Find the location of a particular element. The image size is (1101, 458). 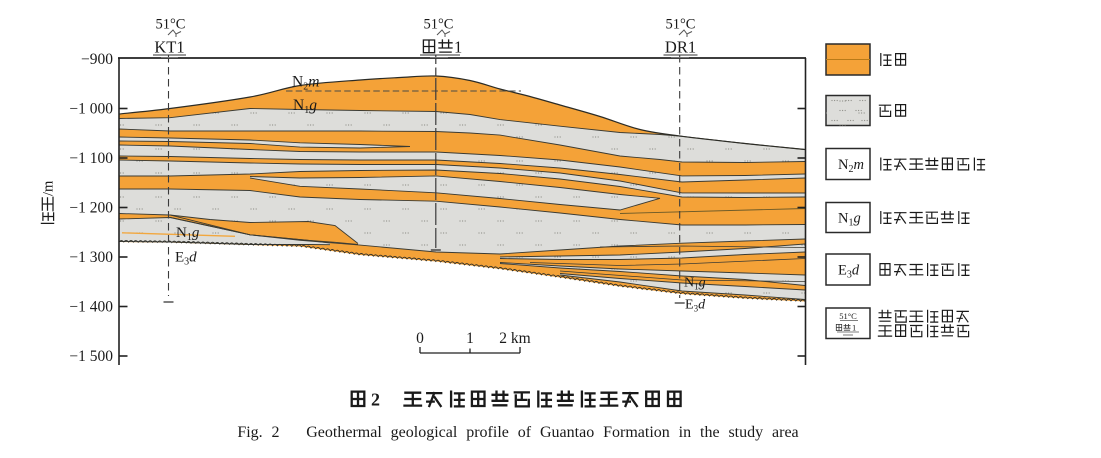

svg-text: 0 is located at coordinates (420, 338).